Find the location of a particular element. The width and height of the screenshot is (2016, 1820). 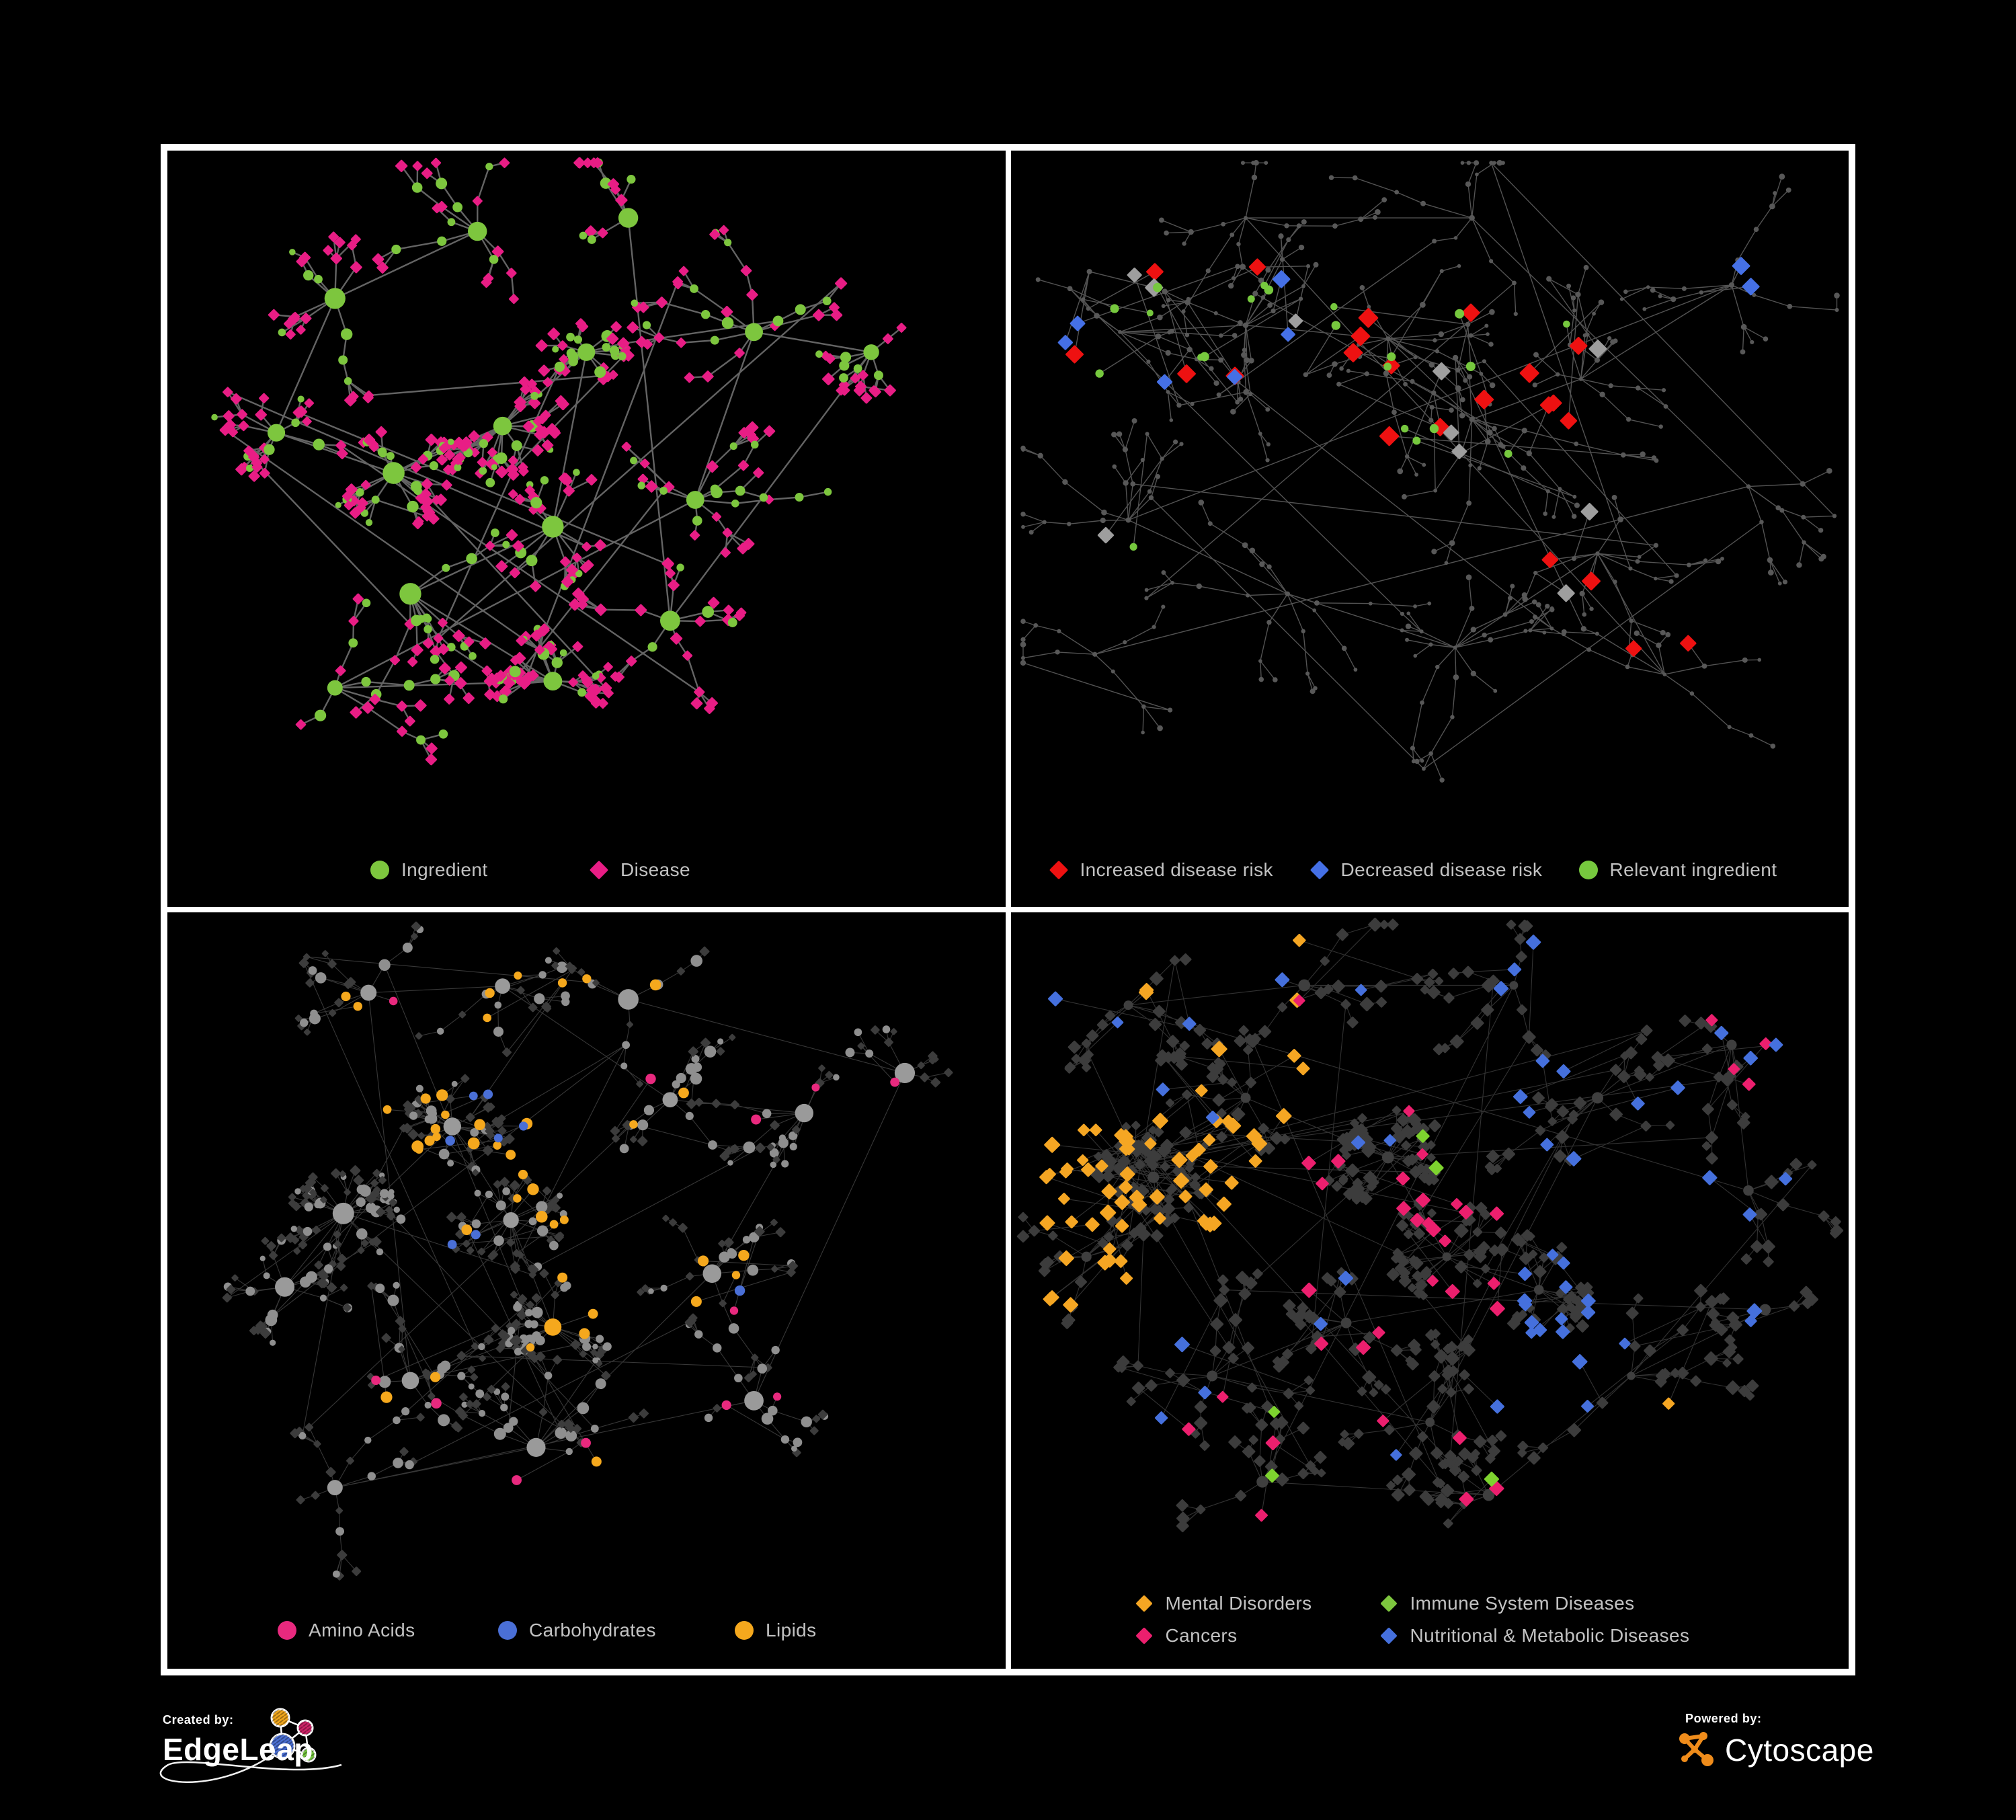

cytoscape-logo is located at coordinates (1696, 1749).